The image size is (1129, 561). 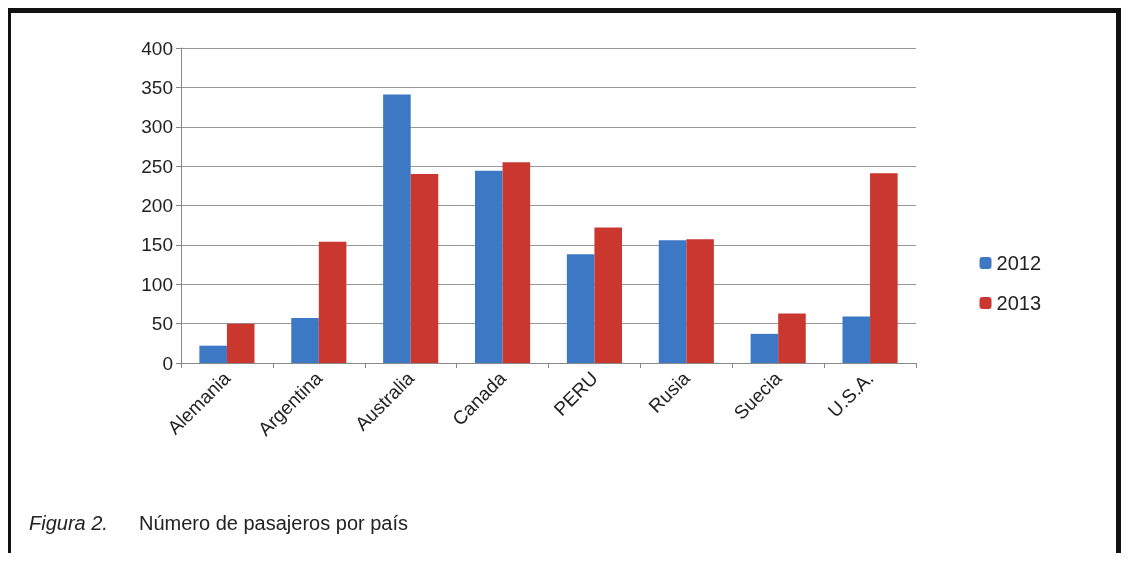 I want to click on y-tick-label: 300, so click(x=157, y=127).